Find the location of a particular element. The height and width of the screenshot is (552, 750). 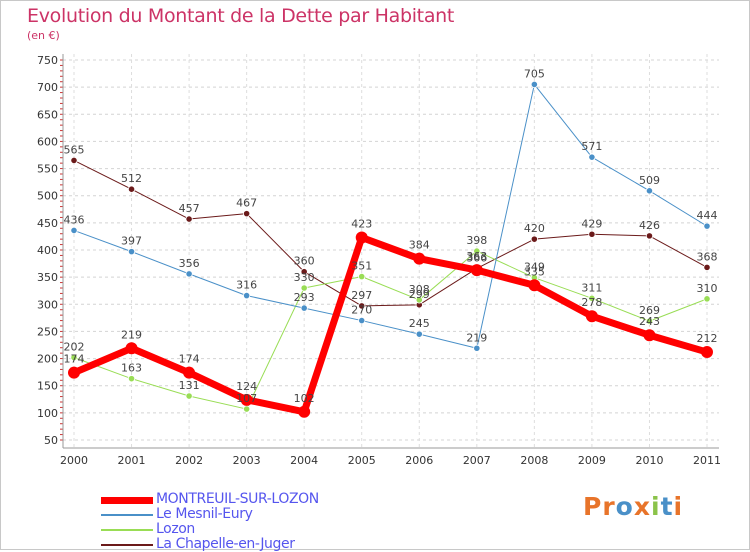

data-label: 436 is located at coordinates (74, 219).